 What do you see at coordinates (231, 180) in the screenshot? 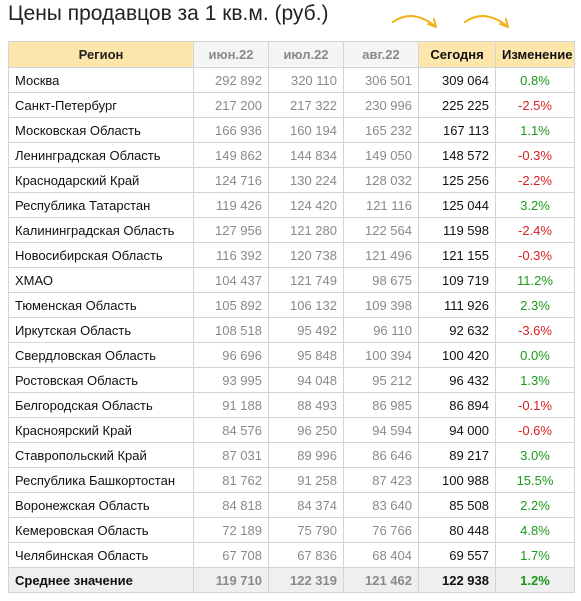
I see `cell-jun: 124 716` at bounding box center [231, 180].